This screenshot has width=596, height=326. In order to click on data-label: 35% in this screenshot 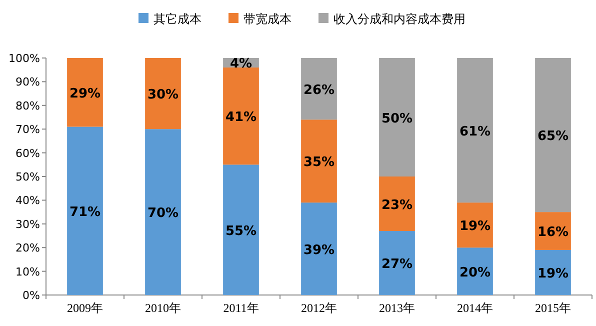, I will do `click(319, 162)`.